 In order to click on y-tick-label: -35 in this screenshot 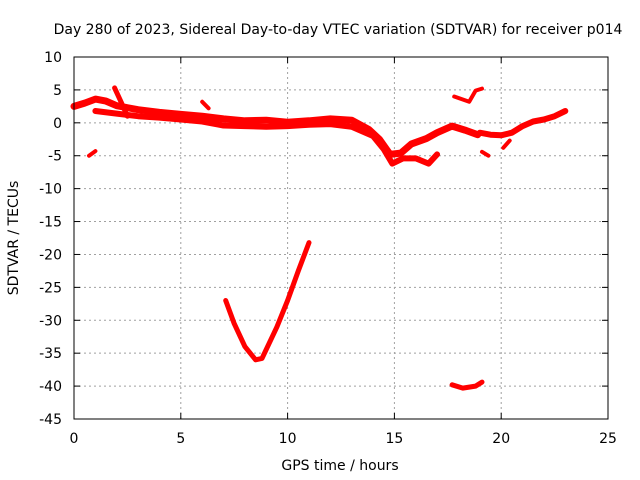, I will do `click(50, 354)`.